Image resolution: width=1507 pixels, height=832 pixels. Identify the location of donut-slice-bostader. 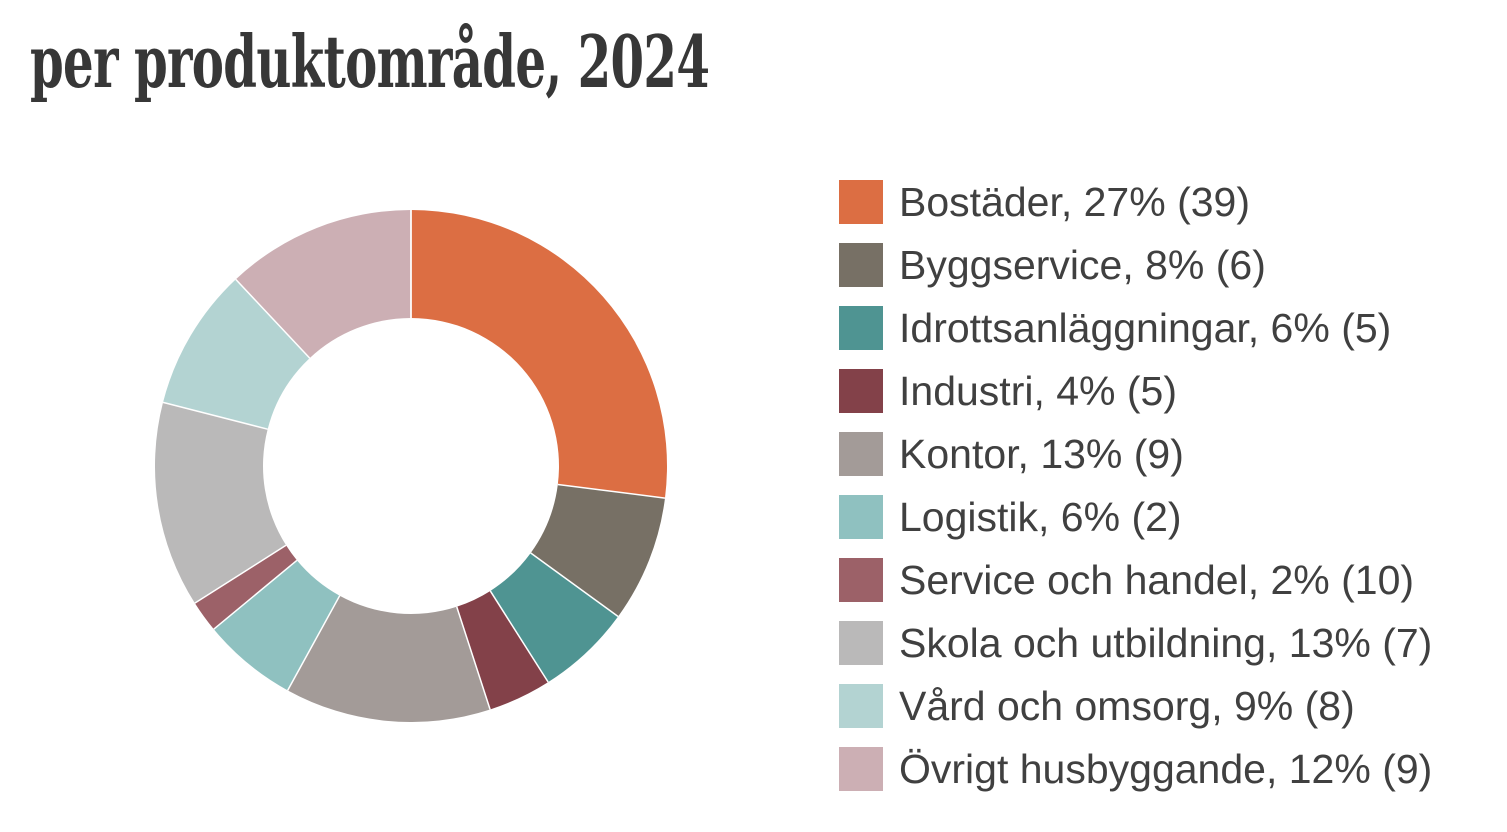
(539, 354).